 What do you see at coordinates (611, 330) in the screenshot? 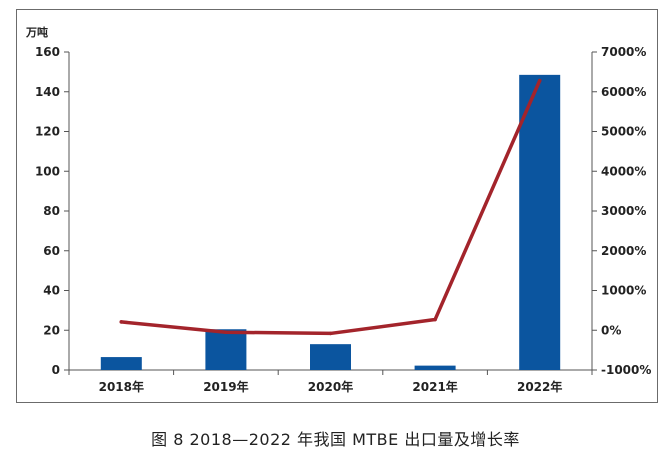
I see `right-tick-label: 0%` at bounding box center [611, 330].